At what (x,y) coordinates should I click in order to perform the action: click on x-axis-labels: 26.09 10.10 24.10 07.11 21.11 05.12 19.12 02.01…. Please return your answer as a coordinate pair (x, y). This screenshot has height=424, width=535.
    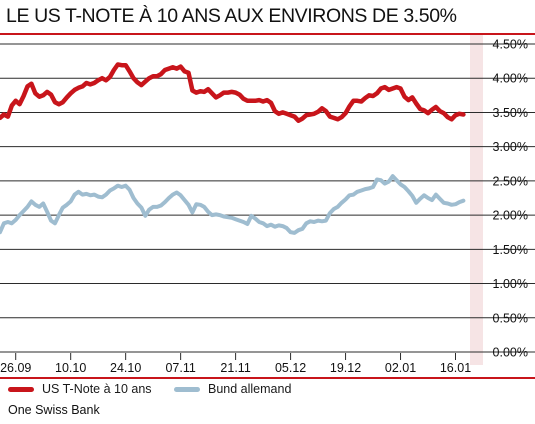
    Looking at the image, I should click on (235, 368).